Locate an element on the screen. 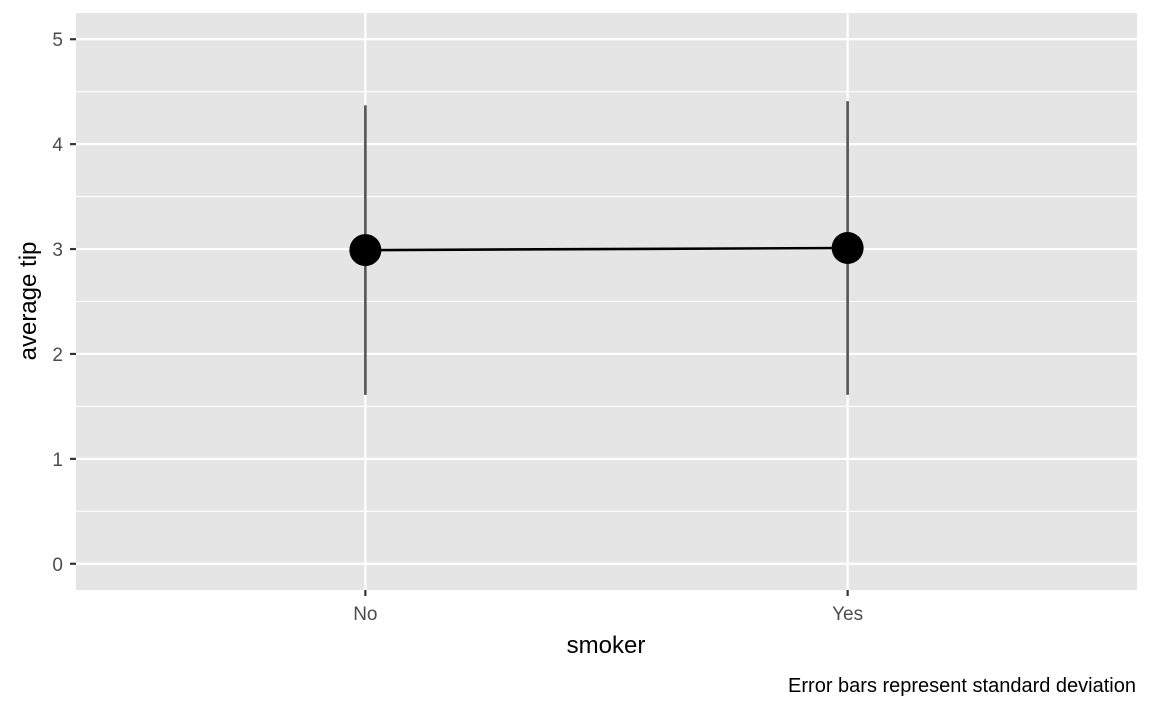 The width and height of the screenshot is (1152, 716). x-axis-title: smoker is located at coordinates (606, 645).